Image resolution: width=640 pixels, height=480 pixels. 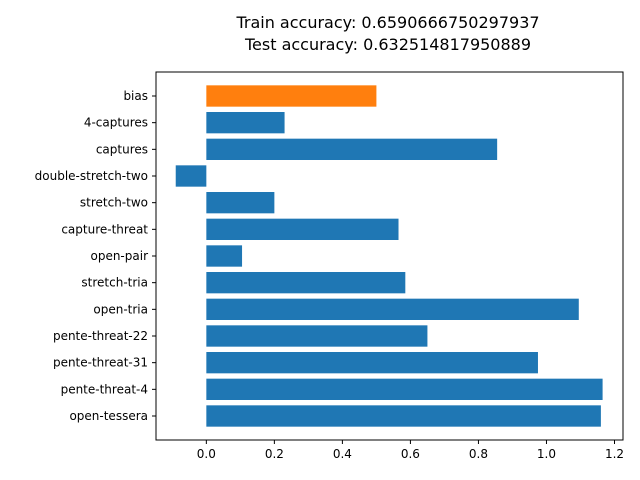 What do you see at coordinates (114, 283) in the screenshot?
I see `y-tick-label: stretch-tria` at bounding box center [114, 283].